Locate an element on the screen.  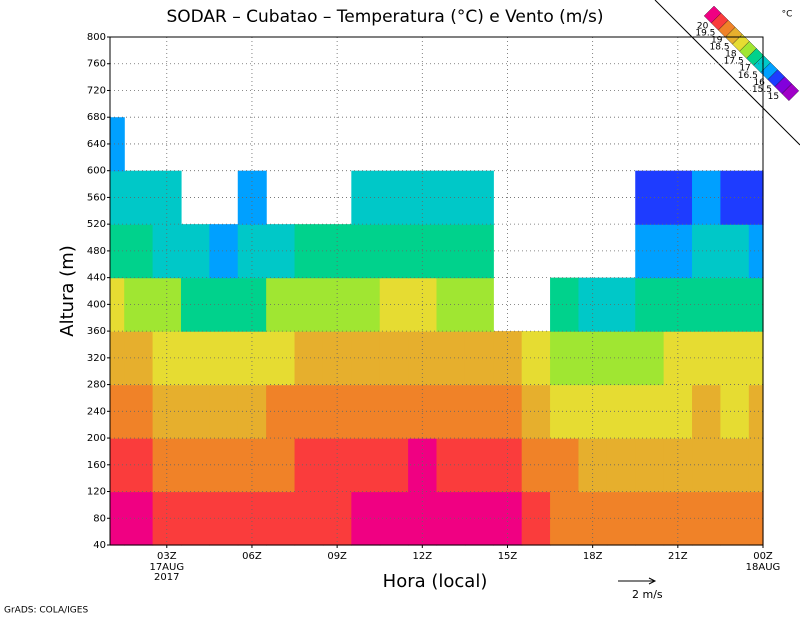
y-tick-label: 480 is located at coordinates (96, 251).